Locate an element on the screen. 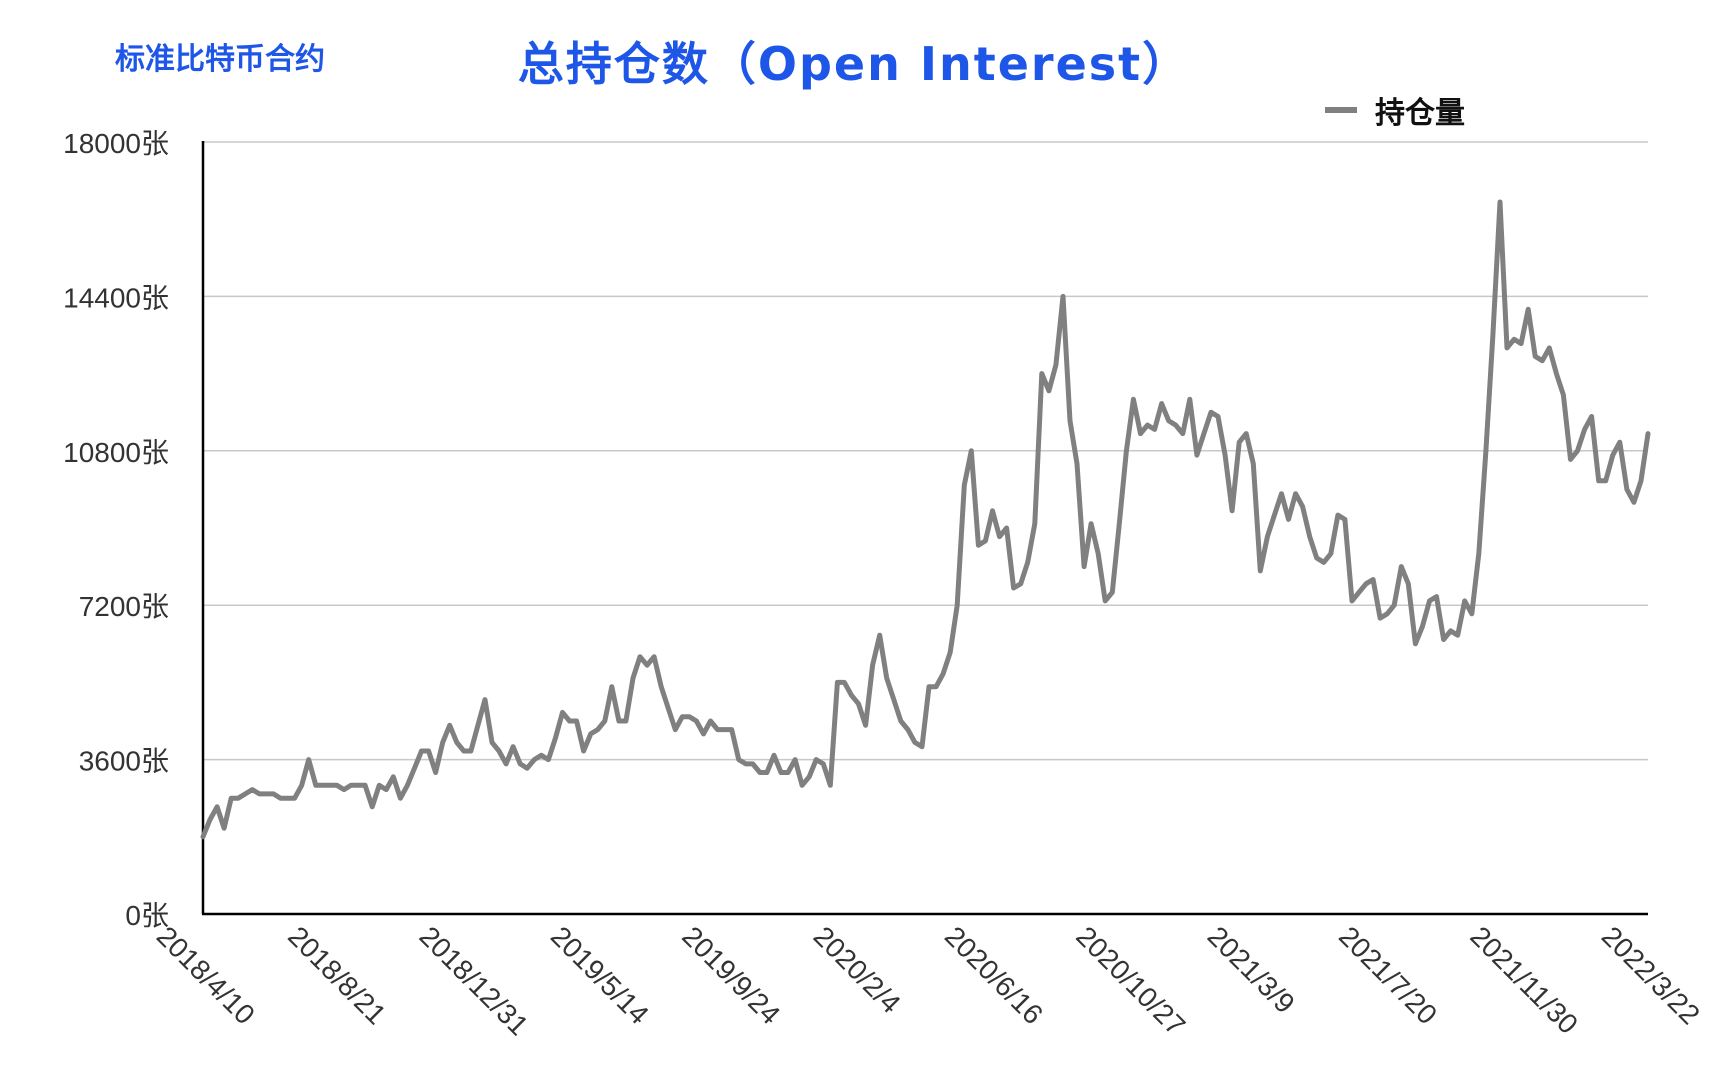  x-tick-label: 2020/2/4 is located at coordinates (857, 969).